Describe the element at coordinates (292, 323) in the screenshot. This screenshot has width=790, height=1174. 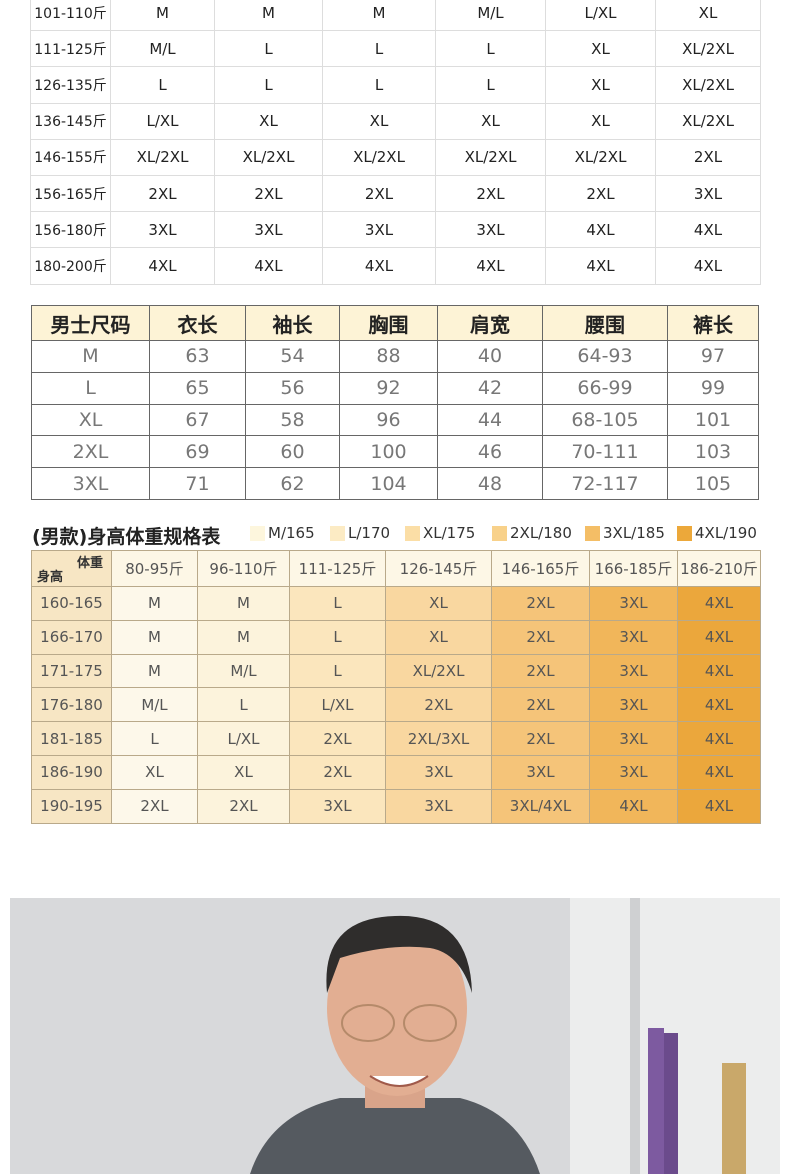
I see `header-cell: 袖长` at that location.